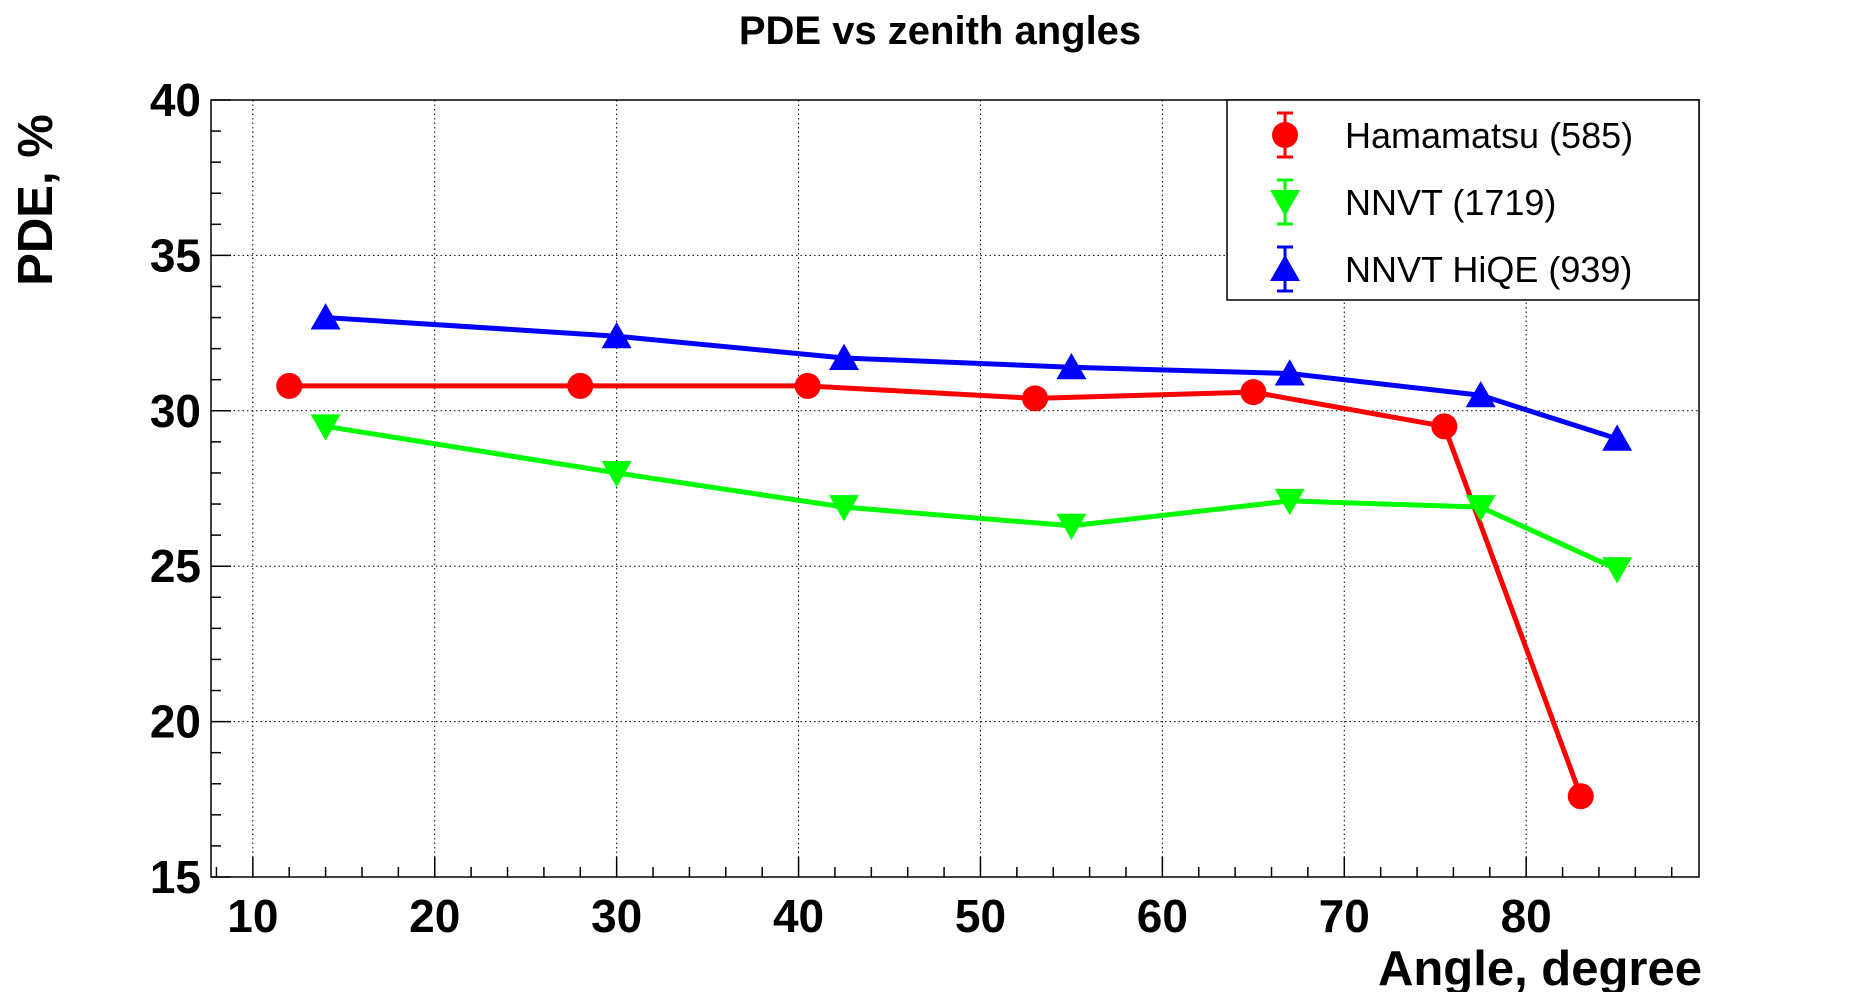 The image size is (1864, 997). Describe the element at coordinates (175, 255) in the screenshot. I see `y-tick-label: 35` at that location.